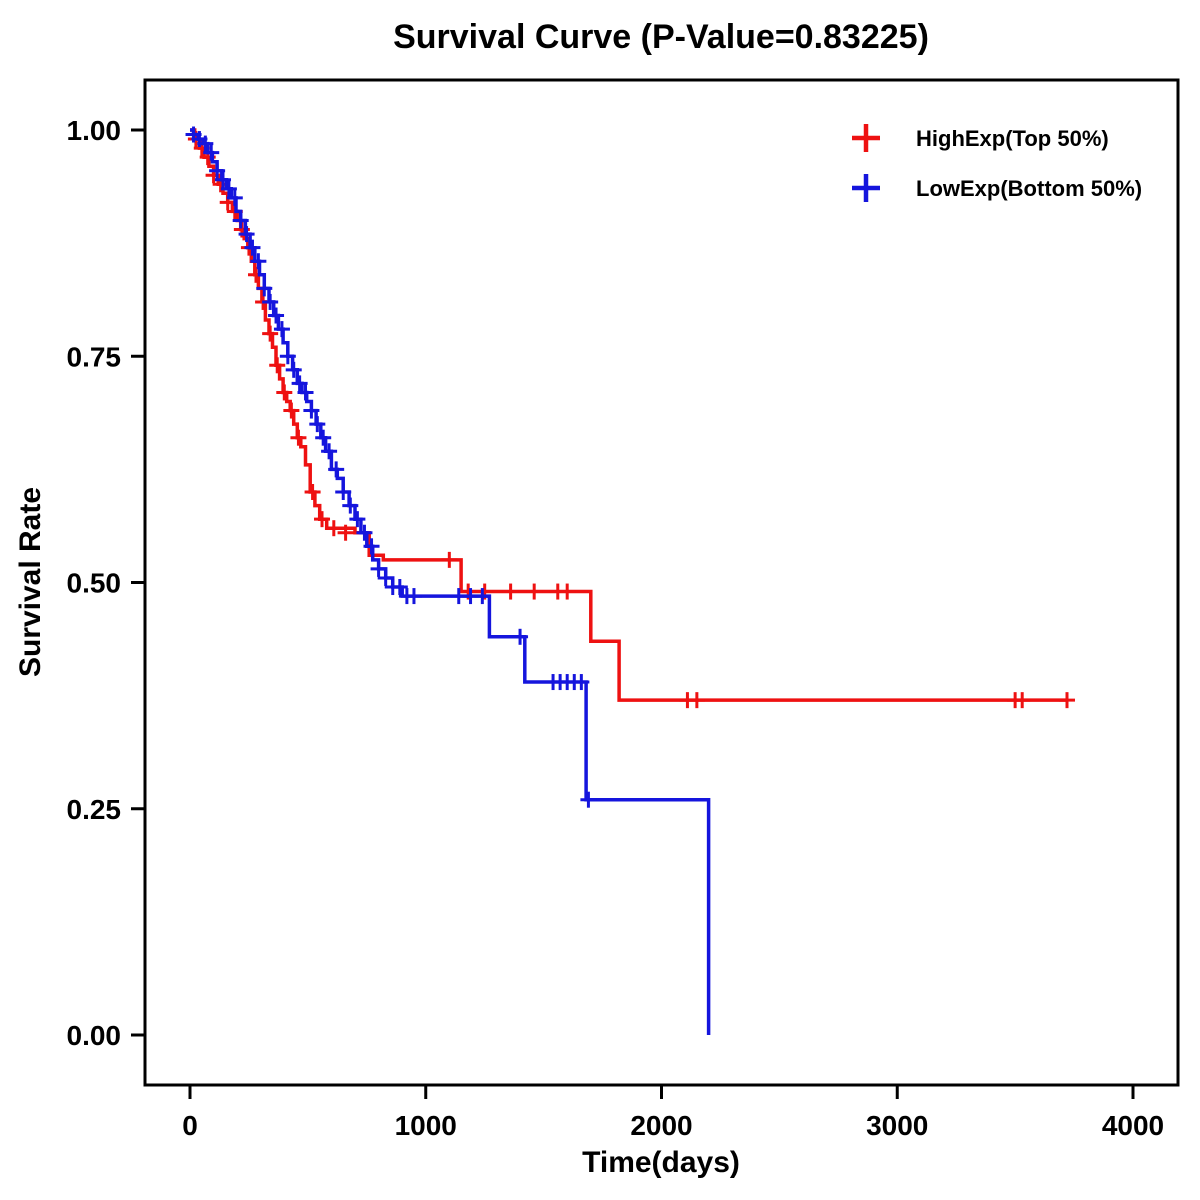  What do you see at coordinates (94, 356) in the screenshot?
I see `y-tick-label: 0.75` at bounding box center [94, 356].